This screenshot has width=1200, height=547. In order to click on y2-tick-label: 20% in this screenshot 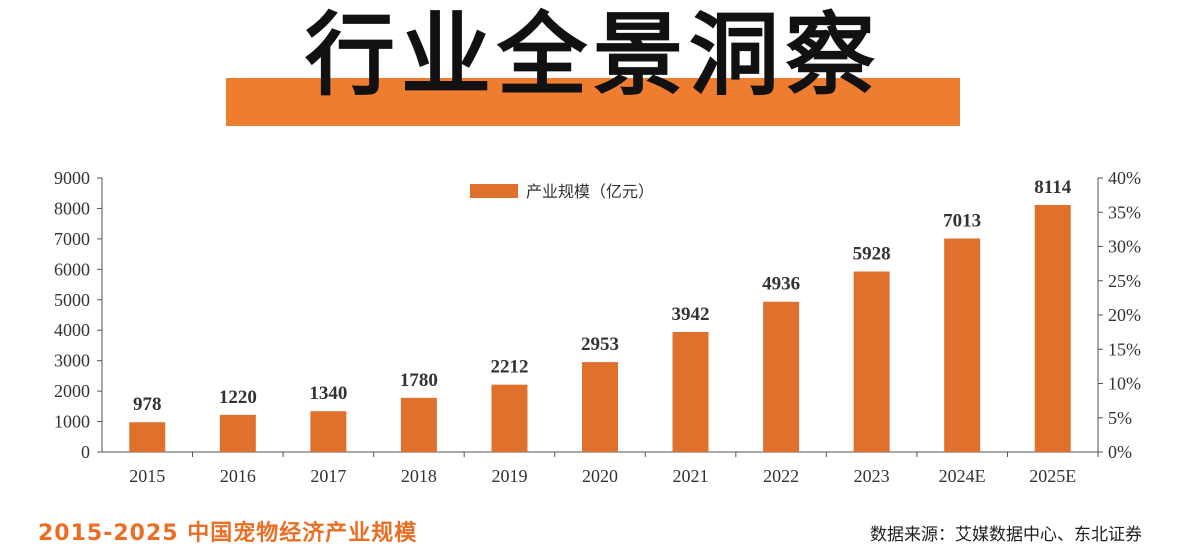, I will do `click(1124, 315)`.